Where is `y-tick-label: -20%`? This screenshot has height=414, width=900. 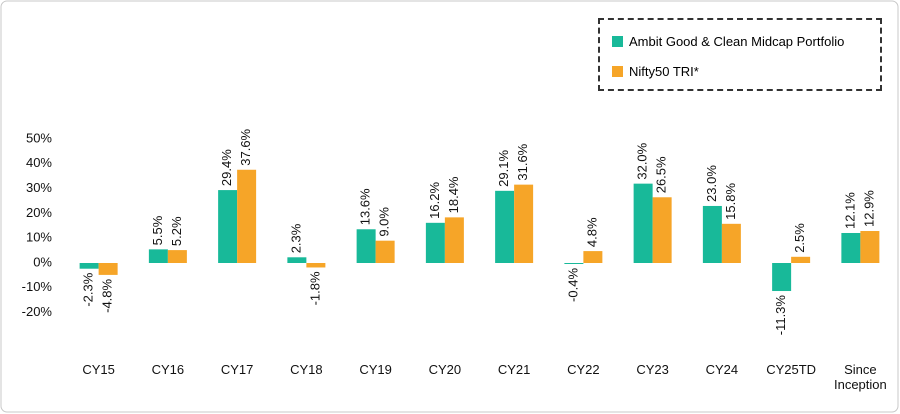
y-tick-label: -20% is located at coordinates (37, 311).